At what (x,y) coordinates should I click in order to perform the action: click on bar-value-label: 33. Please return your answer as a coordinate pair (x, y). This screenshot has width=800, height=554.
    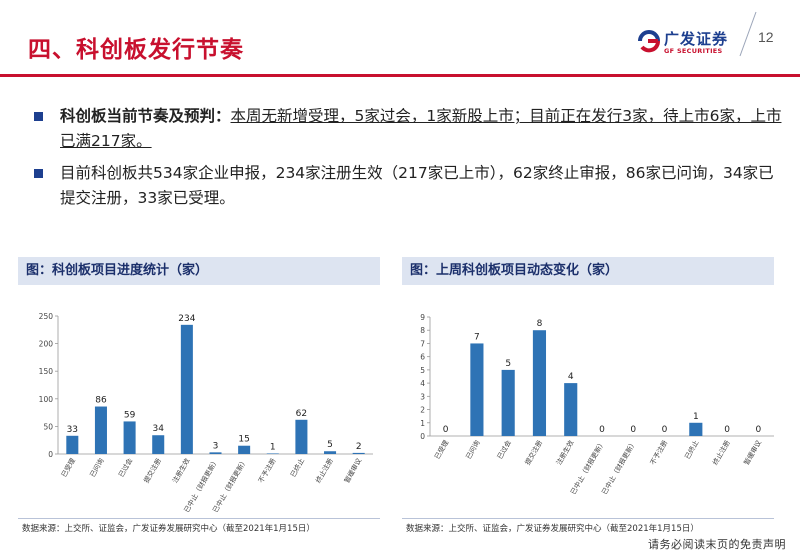
    Looking at the image, I should click on (72, 430).